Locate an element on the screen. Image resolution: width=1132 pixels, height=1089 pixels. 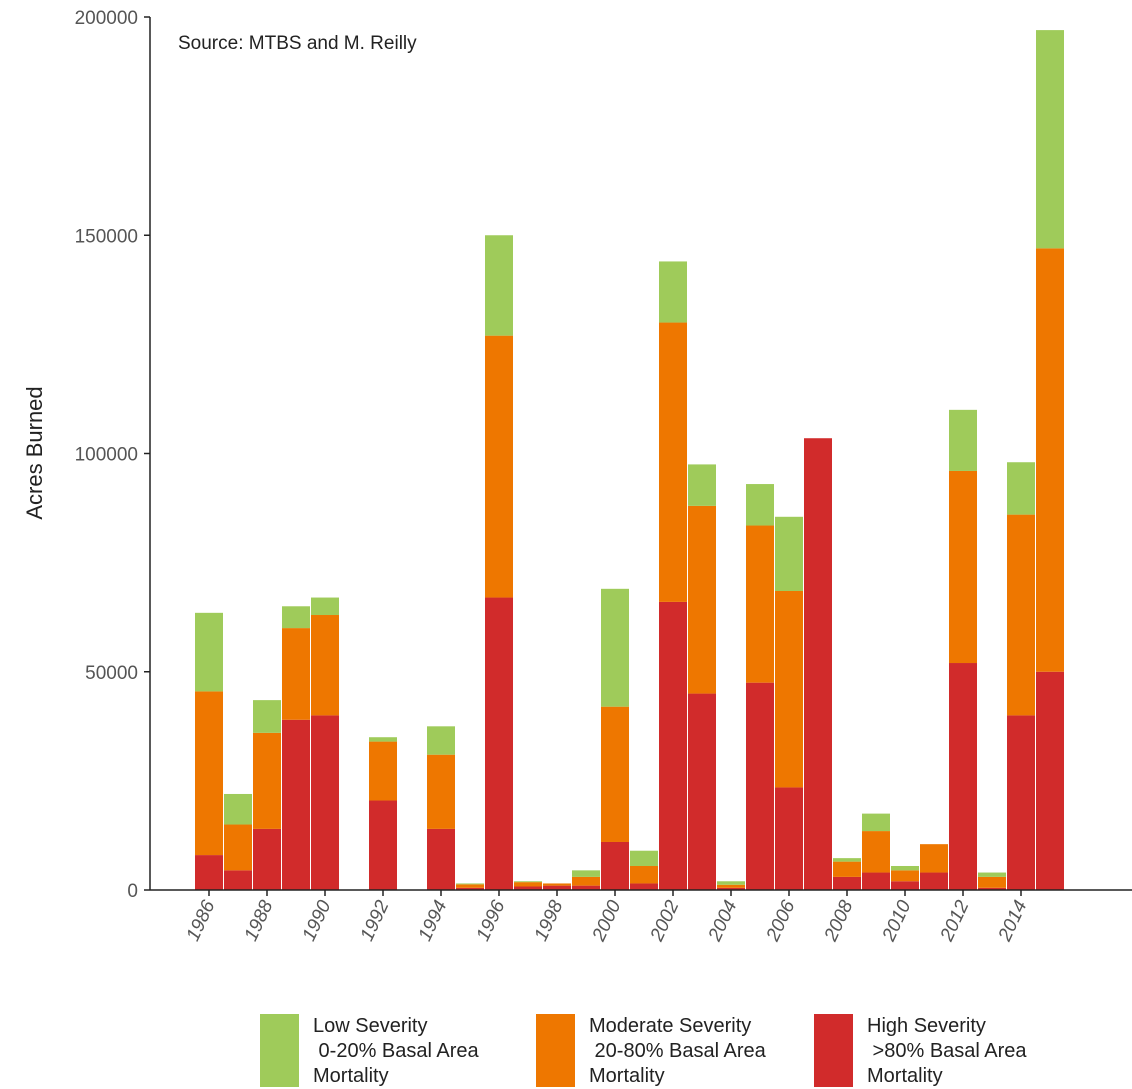
bar-segment-1996-moderate is located at coordinates (499, 466).